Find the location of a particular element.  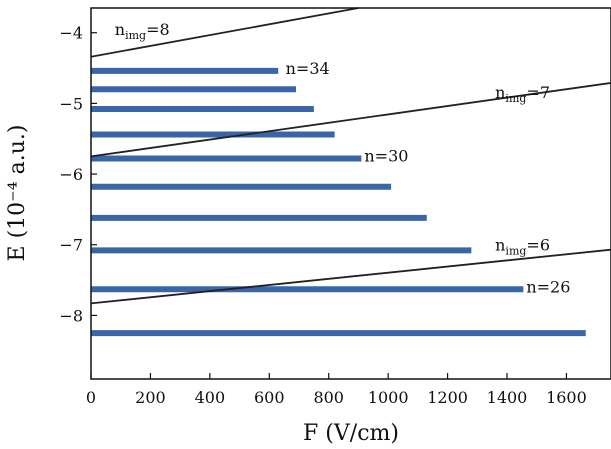

x-tick-label: 400 is located at coordinates (210, 397).